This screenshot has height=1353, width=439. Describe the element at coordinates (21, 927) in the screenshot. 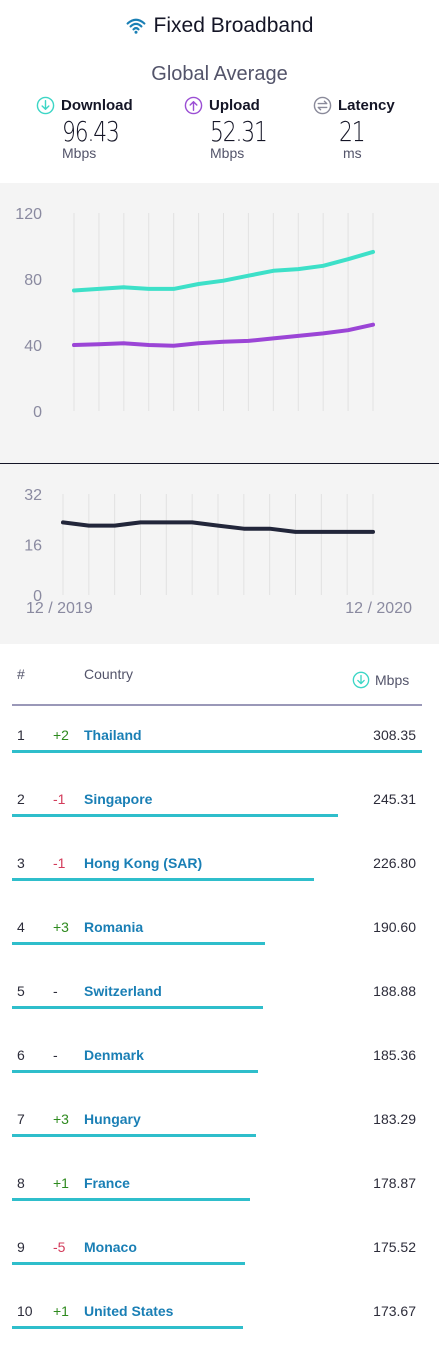

I see `row-rank: 4` at that location.